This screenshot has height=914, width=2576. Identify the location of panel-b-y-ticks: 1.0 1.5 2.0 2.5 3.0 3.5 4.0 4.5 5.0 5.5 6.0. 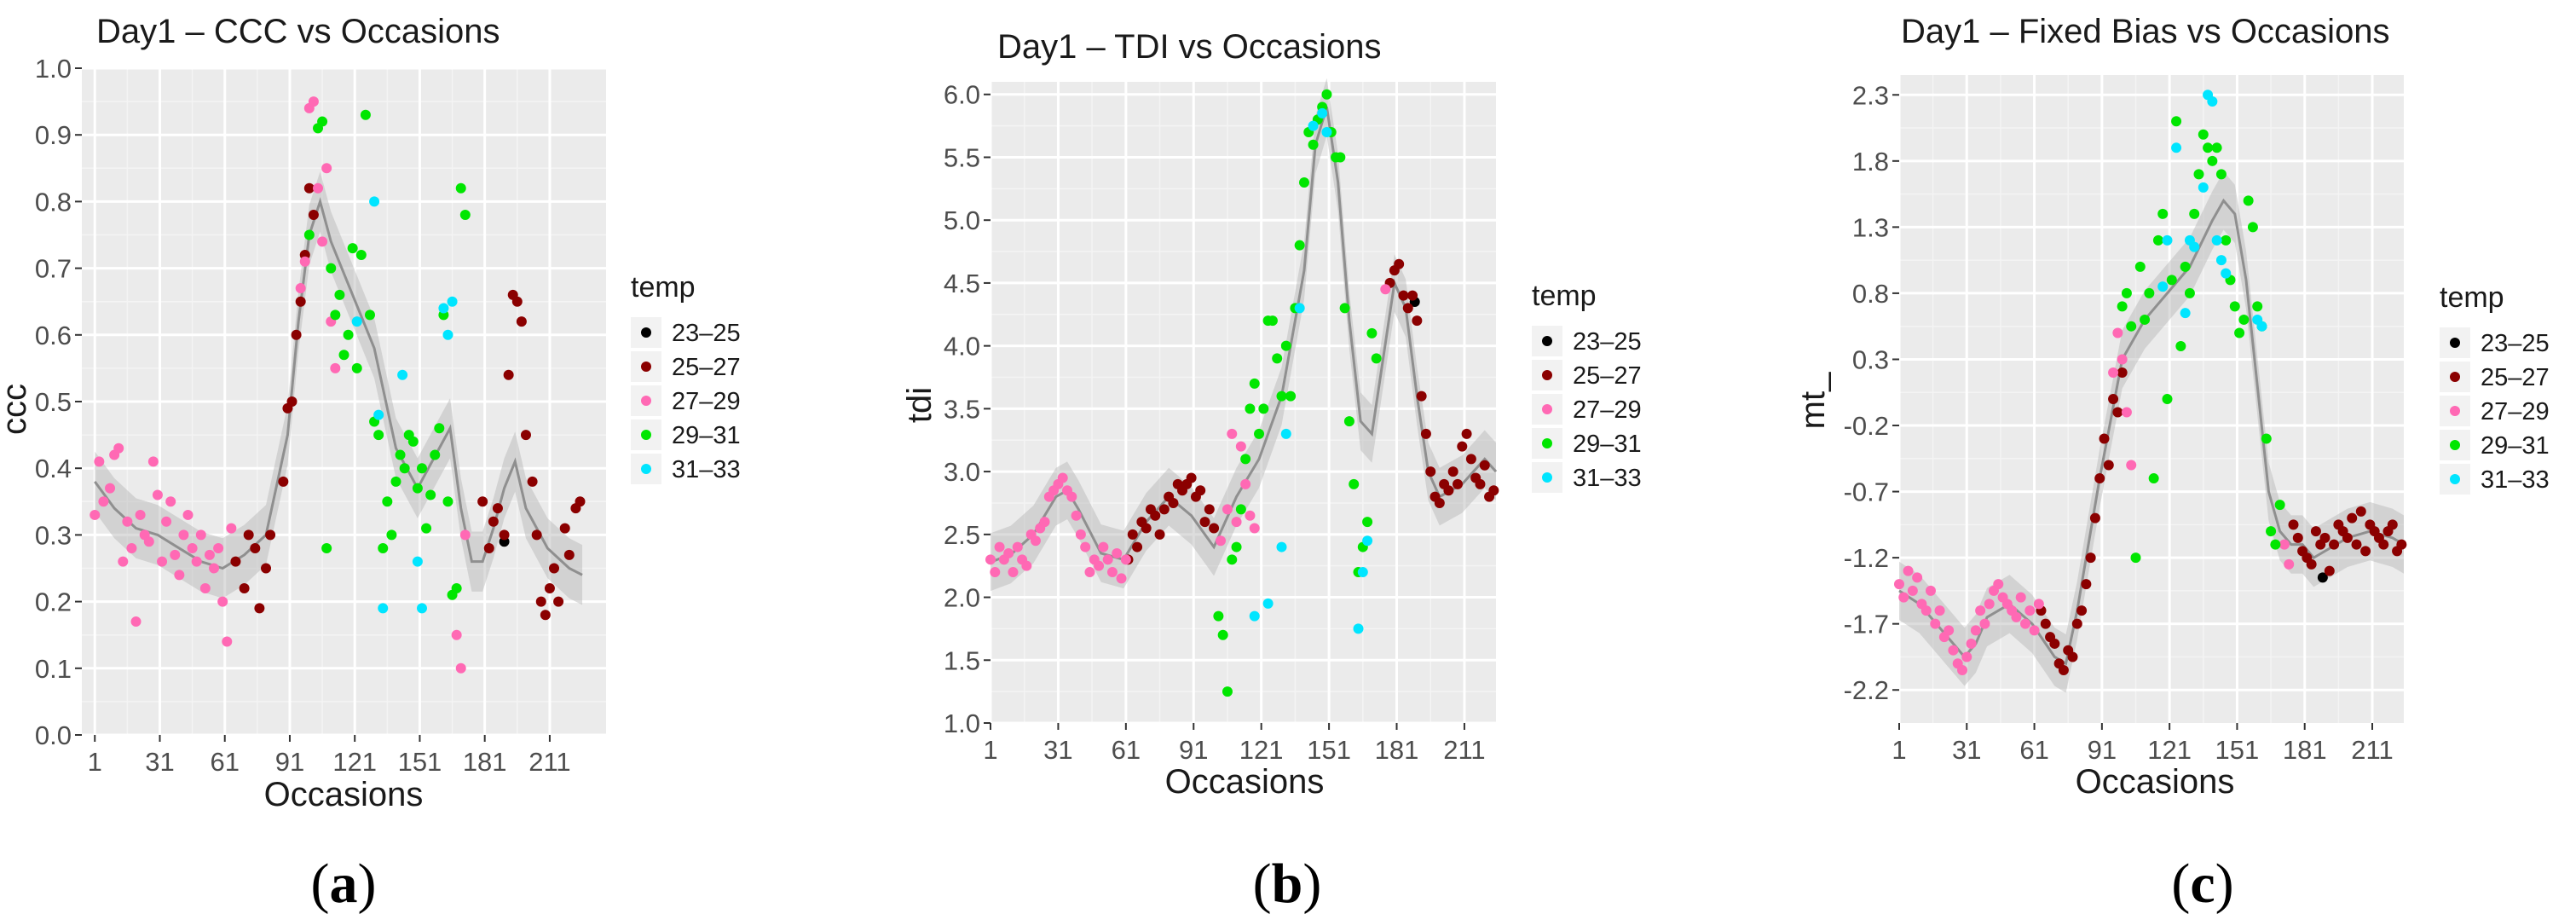
(967, 409).